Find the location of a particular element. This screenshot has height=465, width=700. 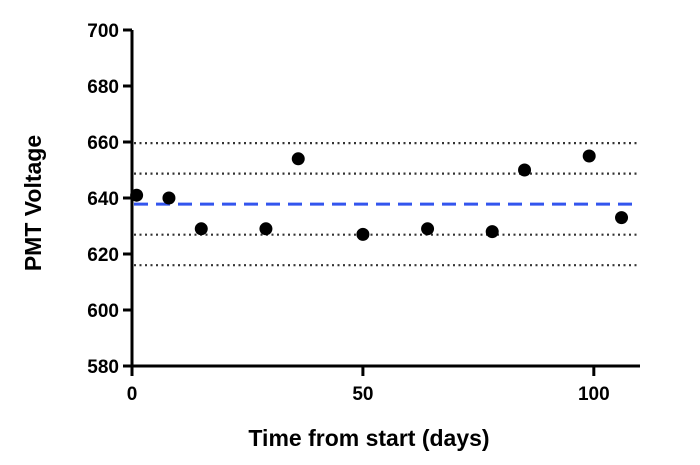

x-tick-label: 100 is located at coordinates (594, 394).